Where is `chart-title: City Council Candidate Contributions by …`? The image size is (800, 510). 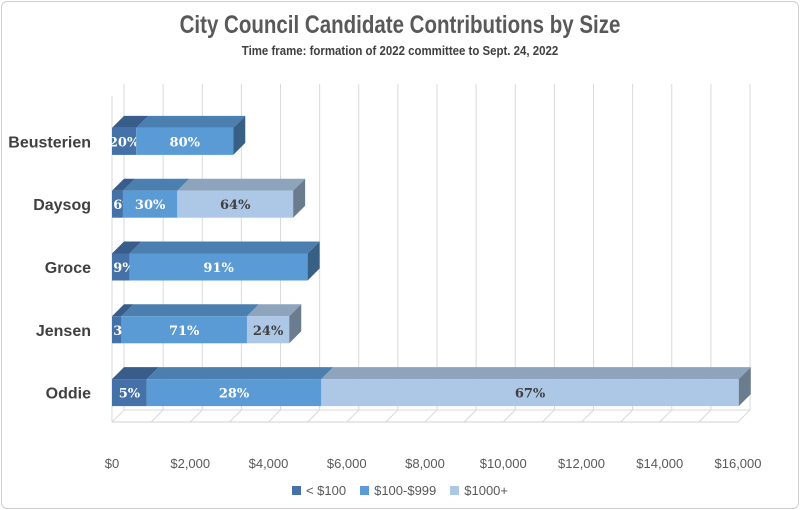 chart-title: City Council Candidate Contributions by … is located at coordinates (400, 25).